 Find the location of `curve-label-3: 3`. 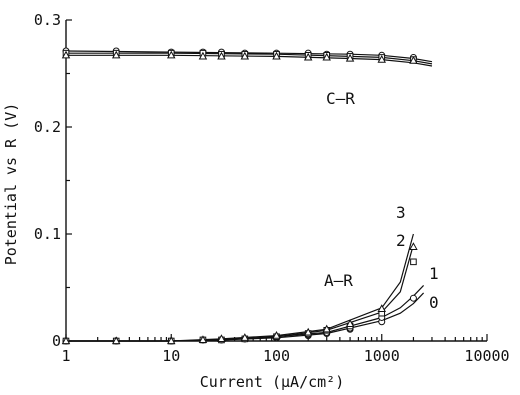

curve-label-3: 3 is located at coordinates (401, 212).